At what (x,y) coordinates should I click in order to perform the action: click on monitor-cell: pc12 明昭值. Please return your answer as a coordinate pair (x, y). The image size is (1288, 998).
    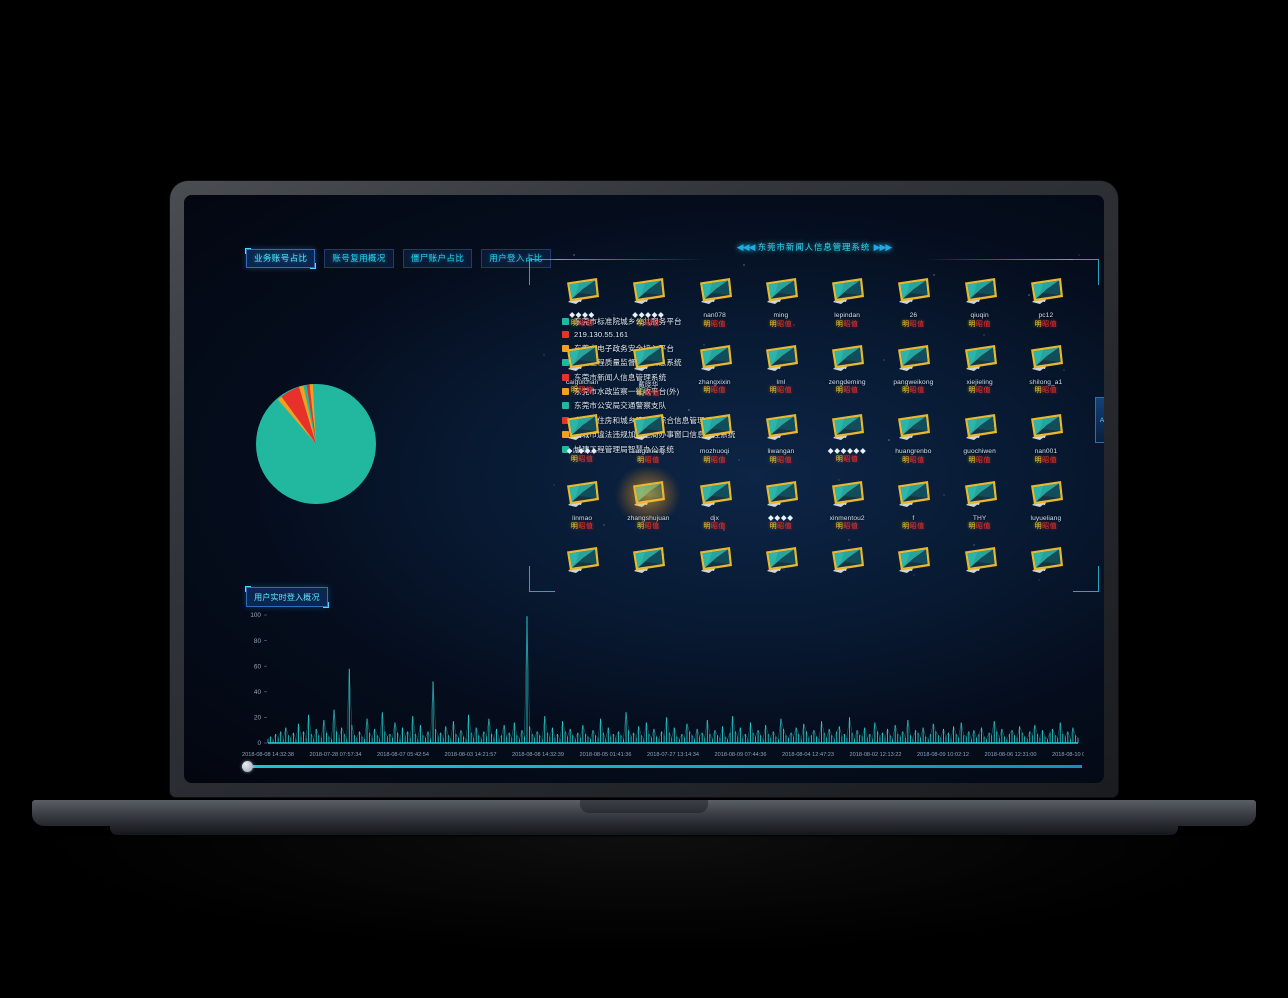
    Looking at the image, I should click on (1046, 298).